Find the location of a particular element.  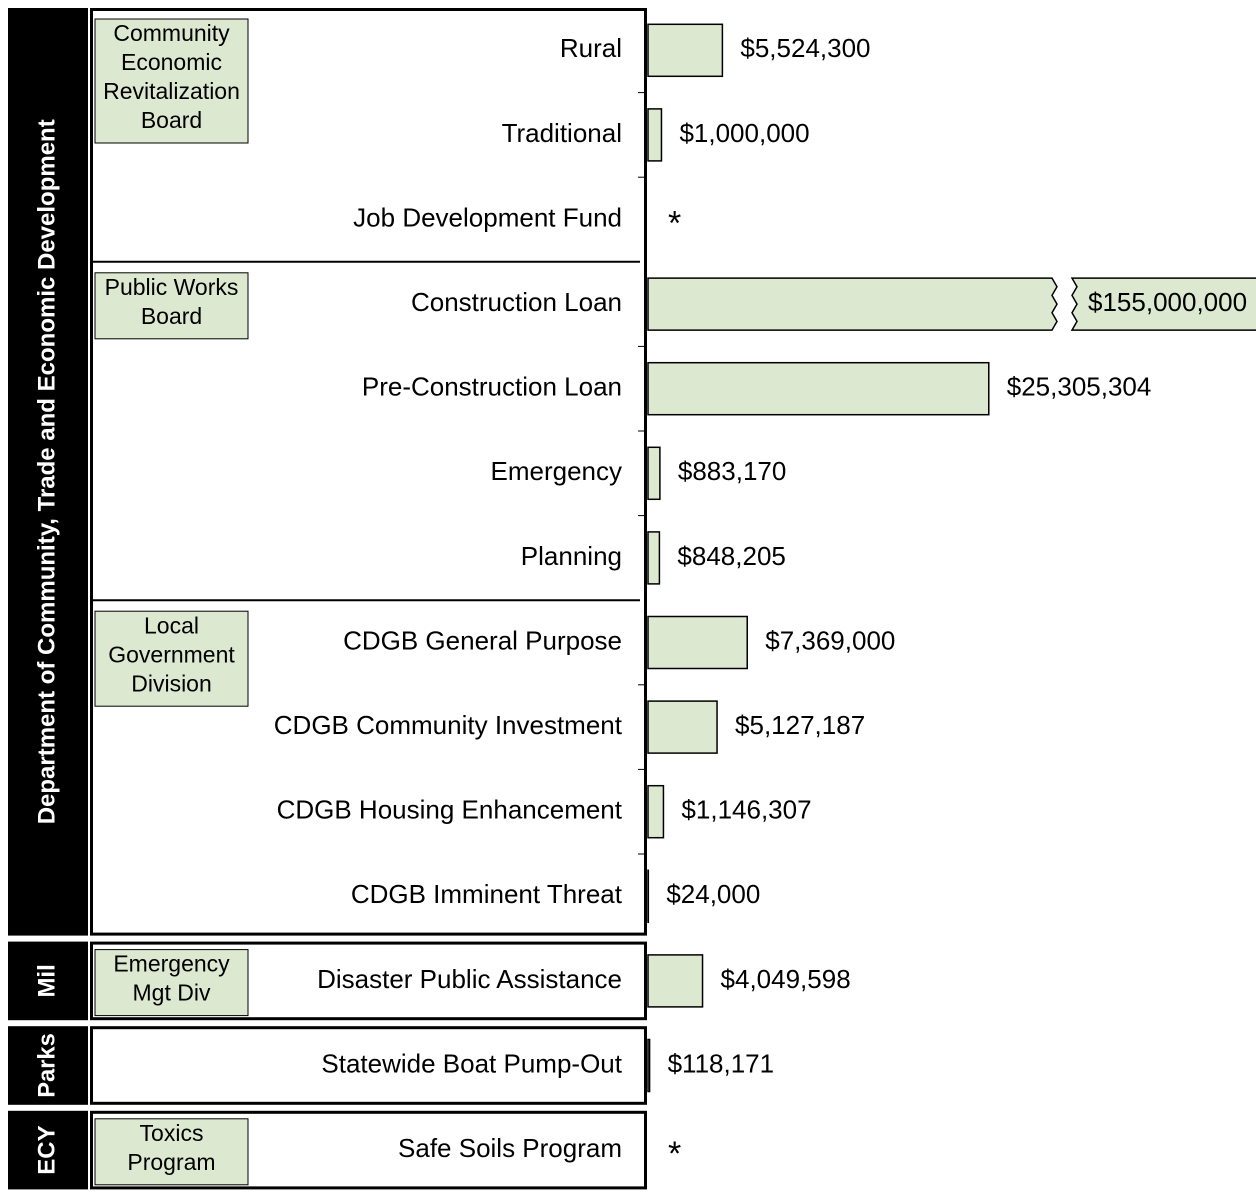

value-label: $1,000,000 is located at coordinates (744, 133).